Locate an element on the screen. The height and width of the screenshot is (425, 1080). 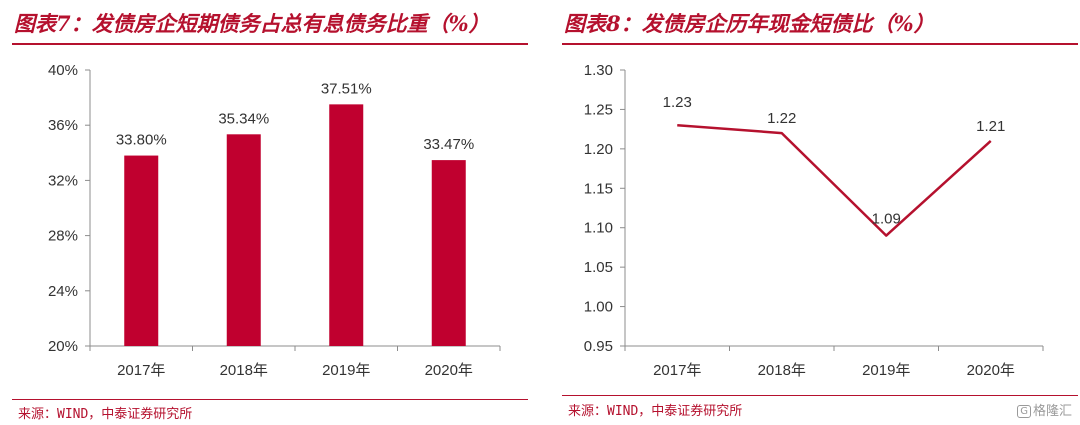
y-tick-label: 20% is located at coordinates (63, 346).